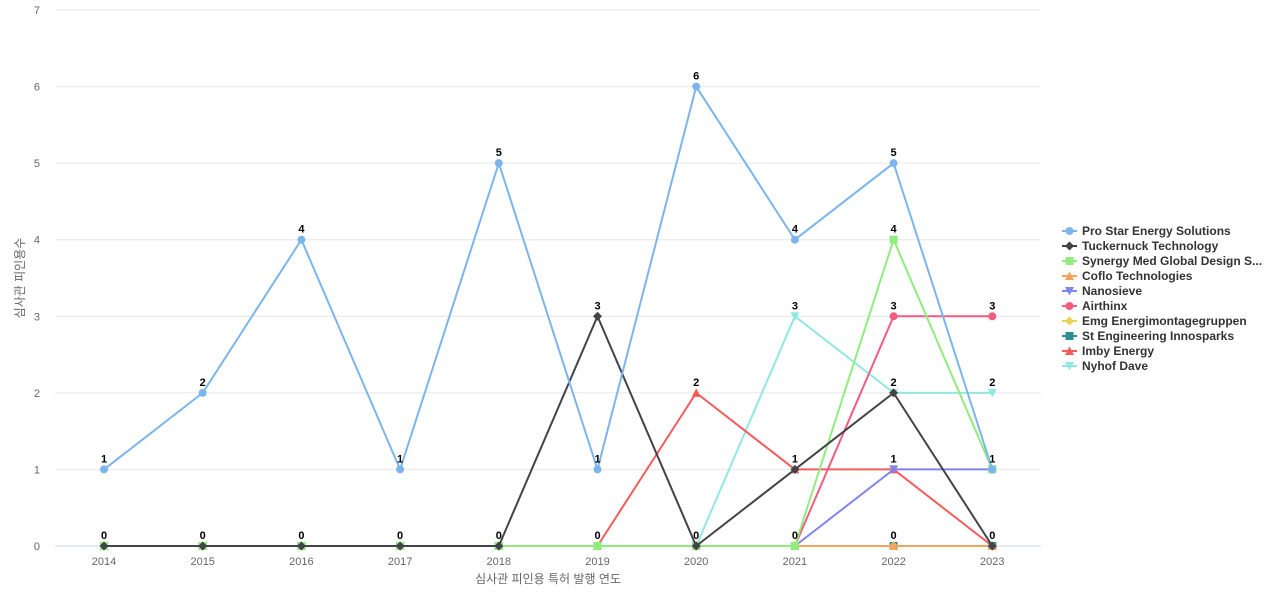 Image resolution: width=1280 pixels, height=605 pixels. What do you see at coordinates (1156, 231) in the screenshot?
I see `legend-label: Pro Star Energy Solutions` at bounding box center [1156, 231].